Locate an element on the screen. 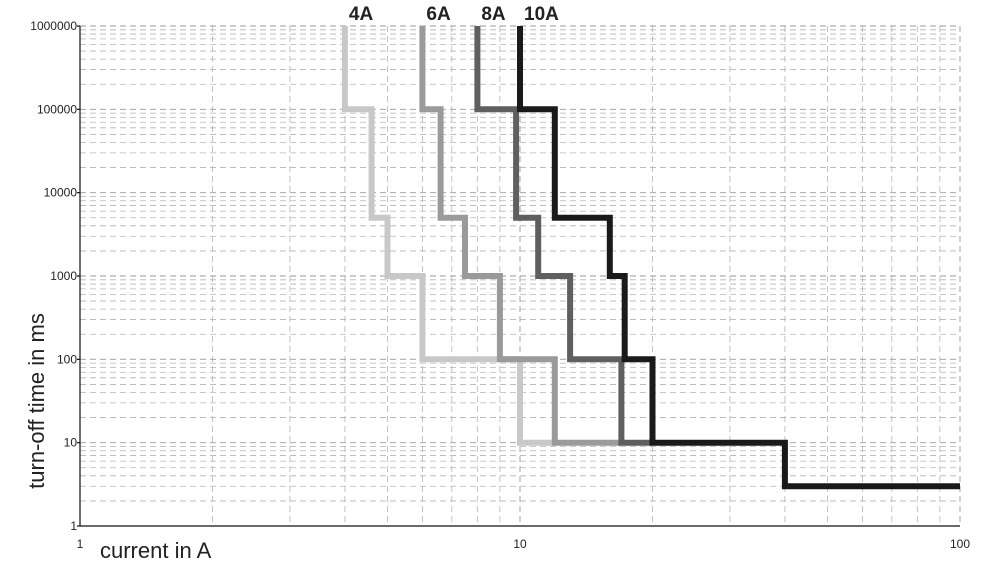  x-axis-title: current in A is located at coordinates (156, 550).